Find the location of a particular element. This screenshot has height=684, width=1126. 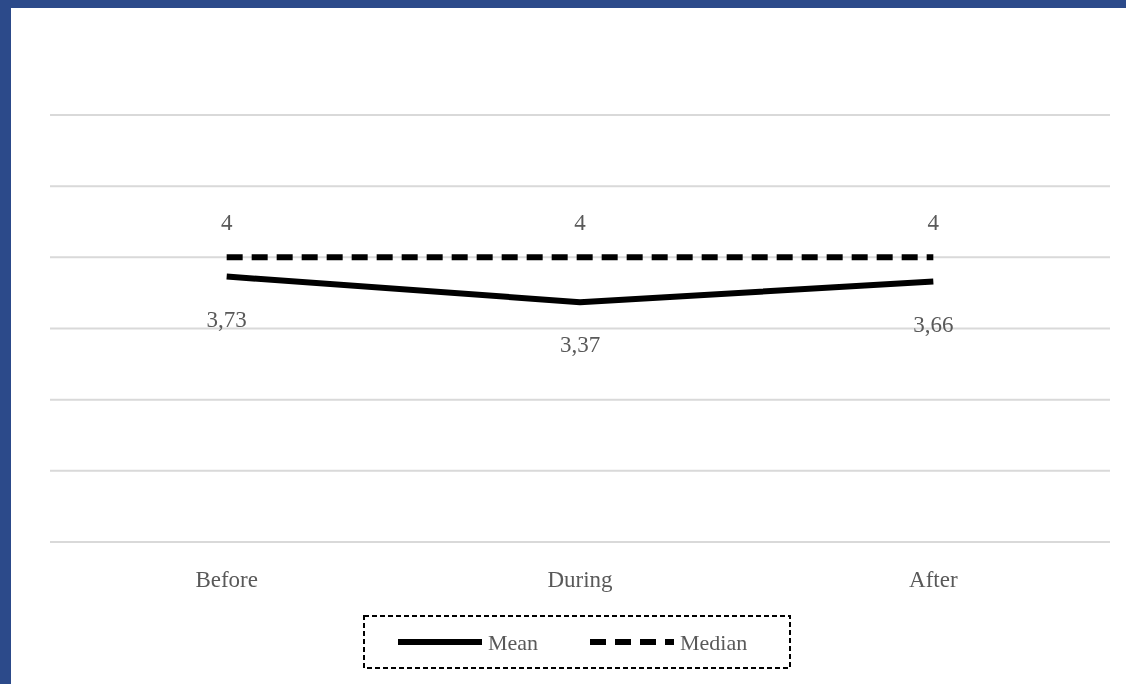

x-tick-label: After is located at coordinates (933, 579).